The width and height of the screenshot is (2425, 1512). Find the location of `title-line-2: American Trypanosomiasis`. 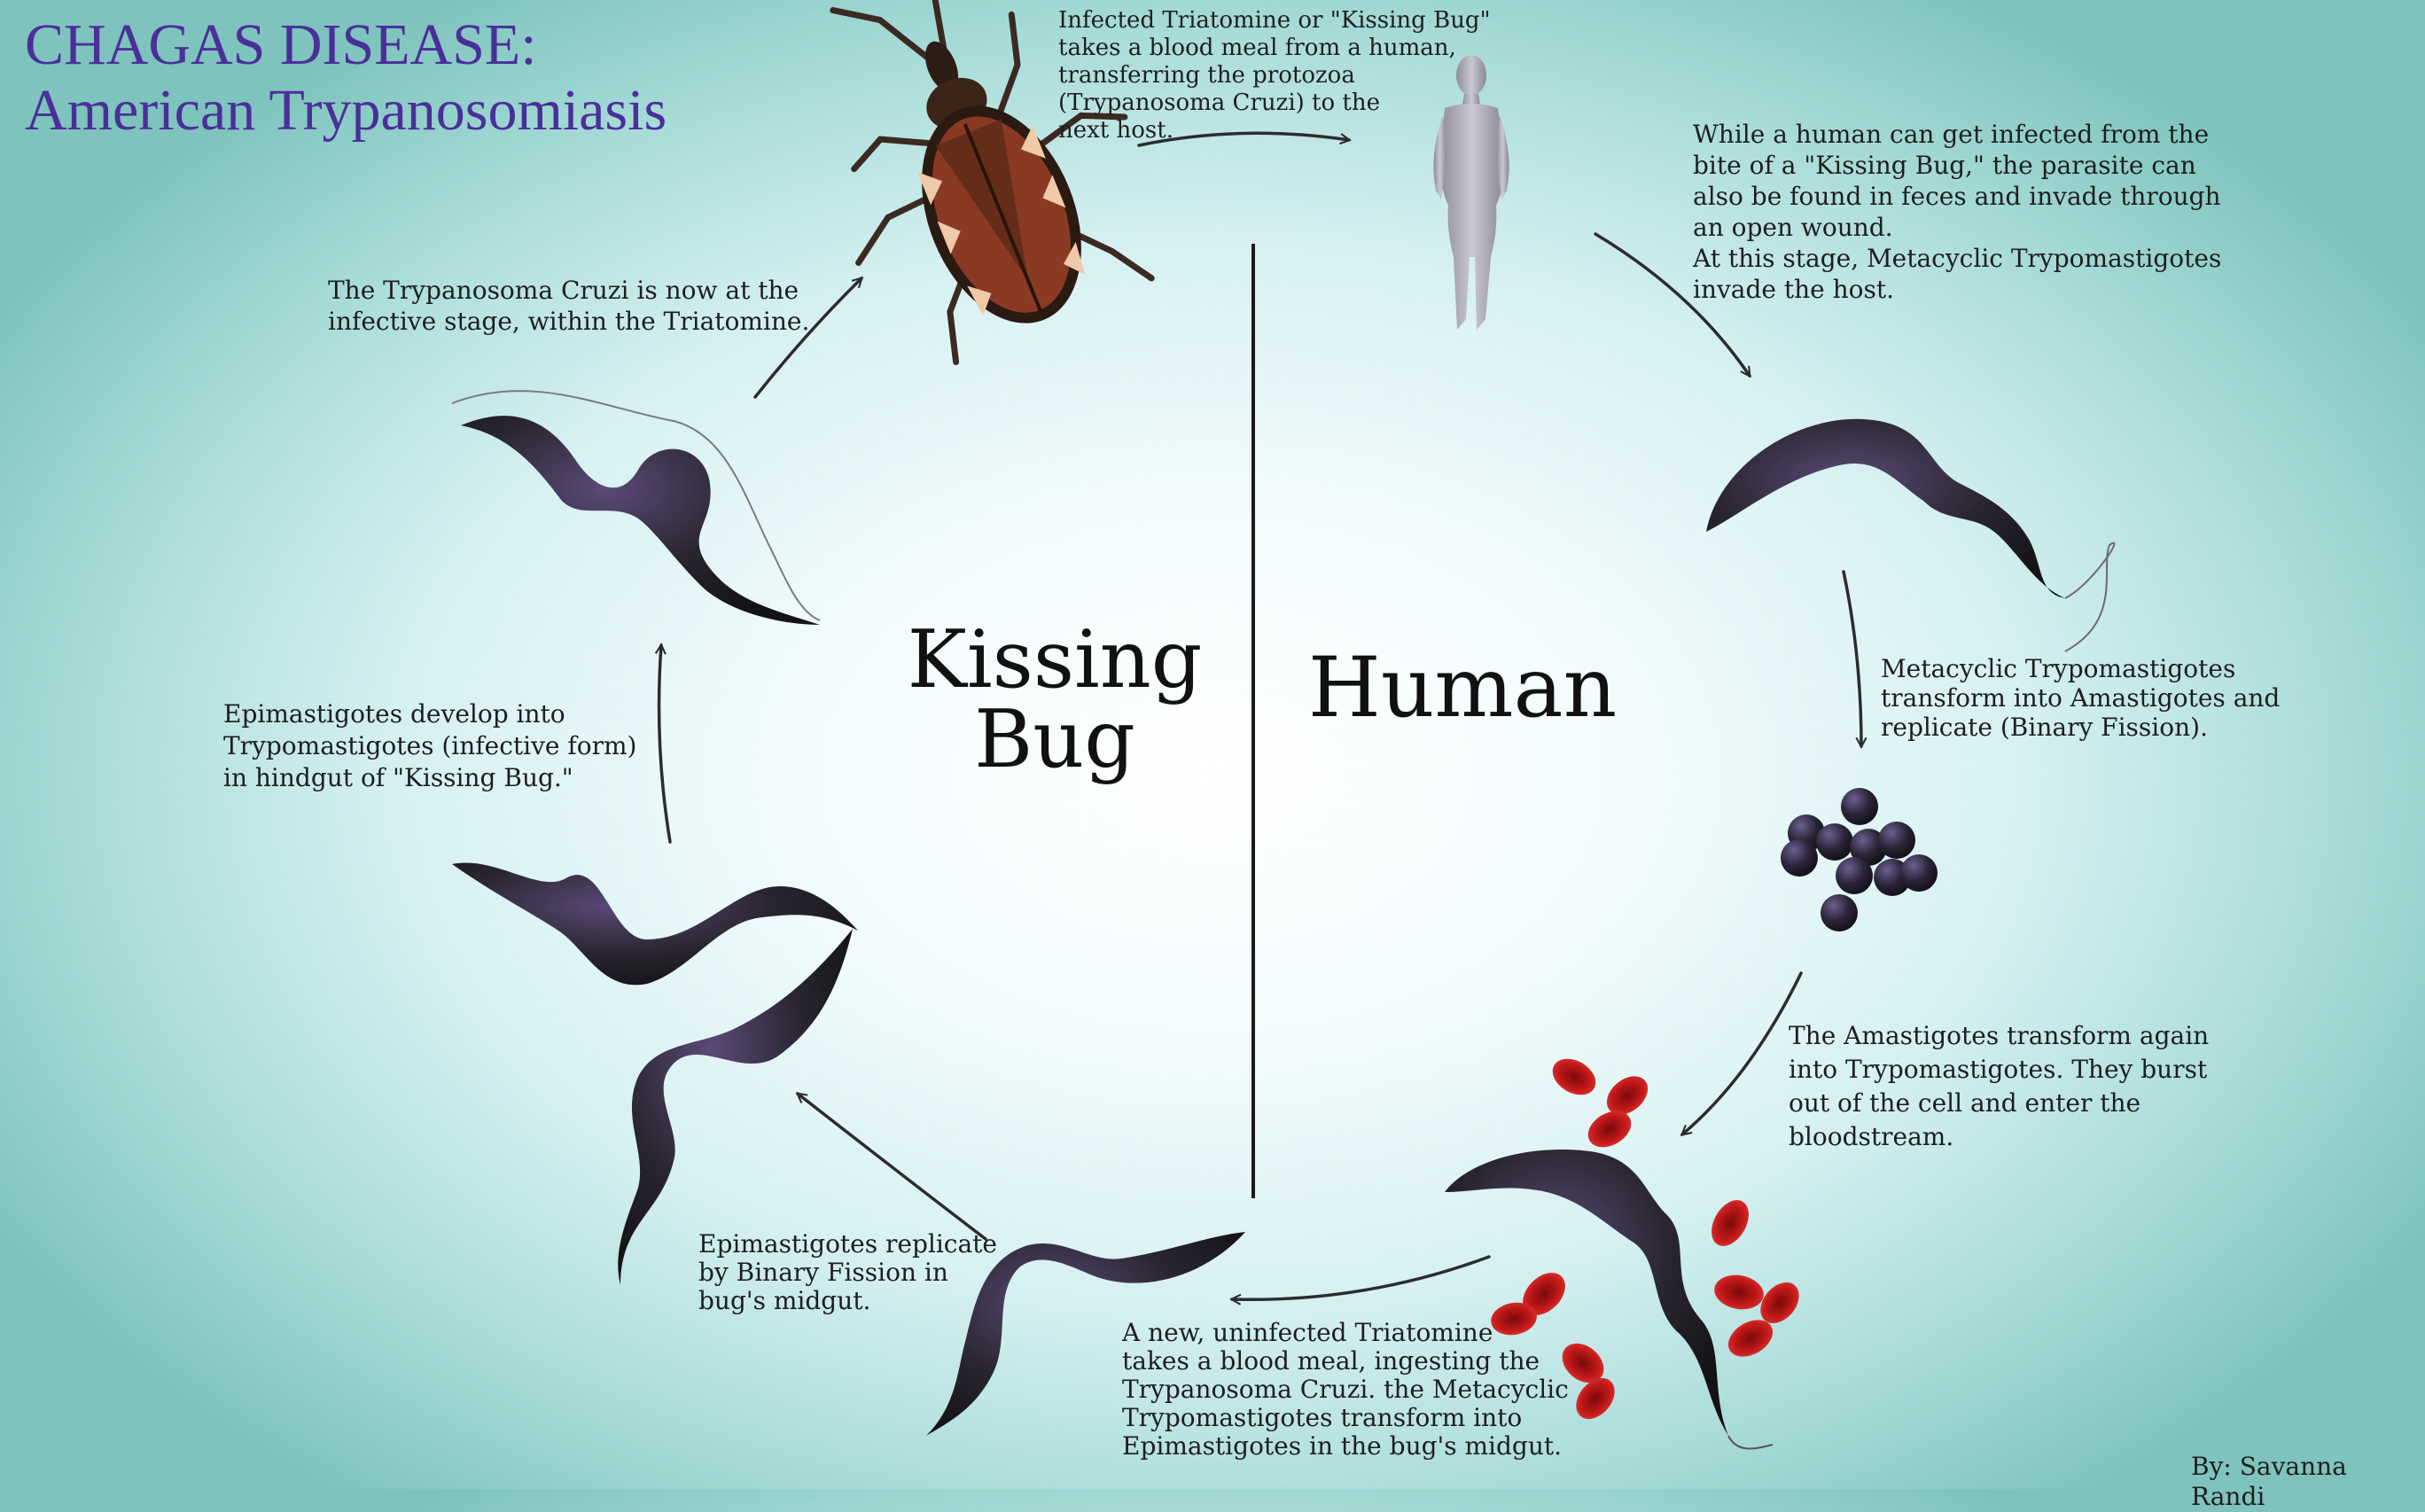

title-line-2: American Trypanosomiasis is located at coordinates (346, 111).